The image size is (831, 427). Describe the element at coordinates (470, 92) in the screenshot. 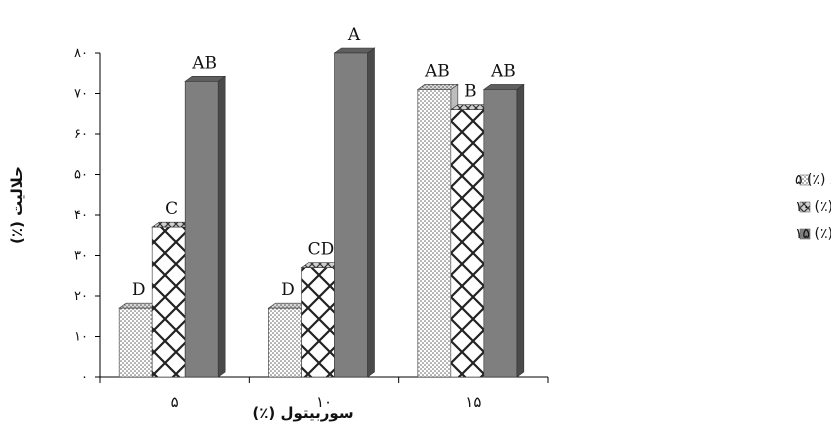

I see `bar-label: B` at that location.